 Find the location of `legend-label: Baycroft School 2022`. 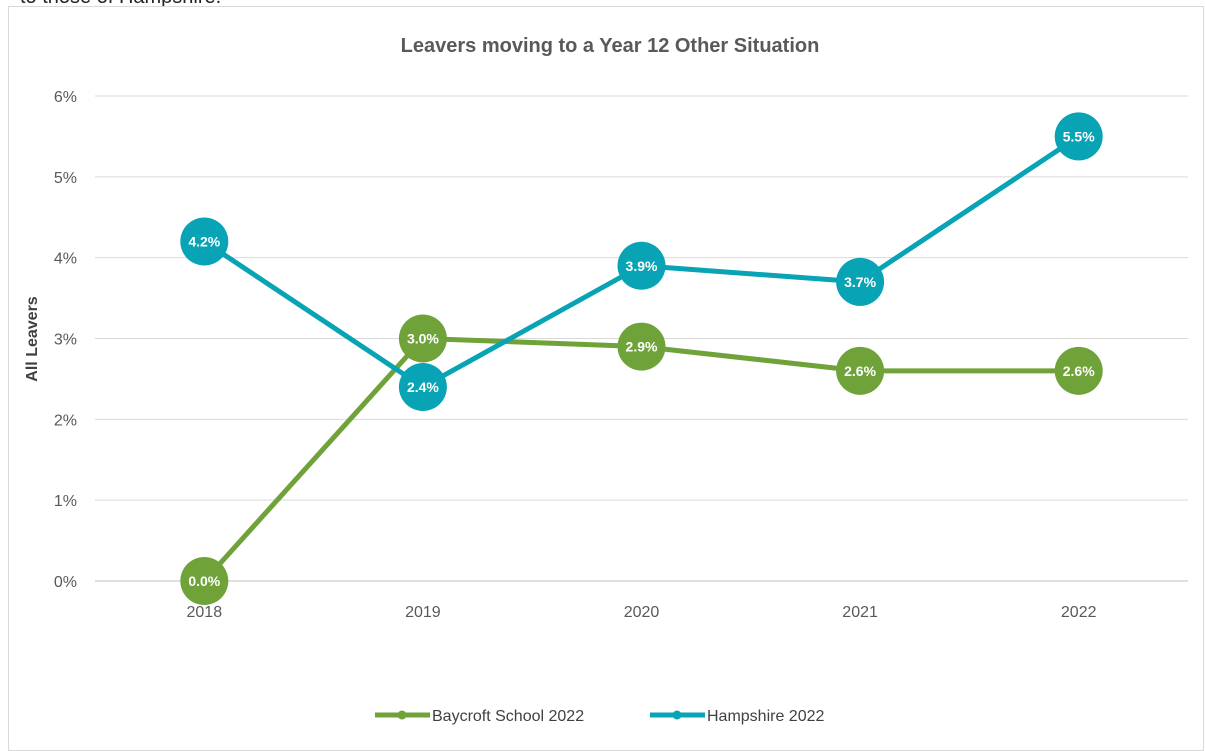

legend-label: Baycroft School 2022 is located at coordinates (508, 716).